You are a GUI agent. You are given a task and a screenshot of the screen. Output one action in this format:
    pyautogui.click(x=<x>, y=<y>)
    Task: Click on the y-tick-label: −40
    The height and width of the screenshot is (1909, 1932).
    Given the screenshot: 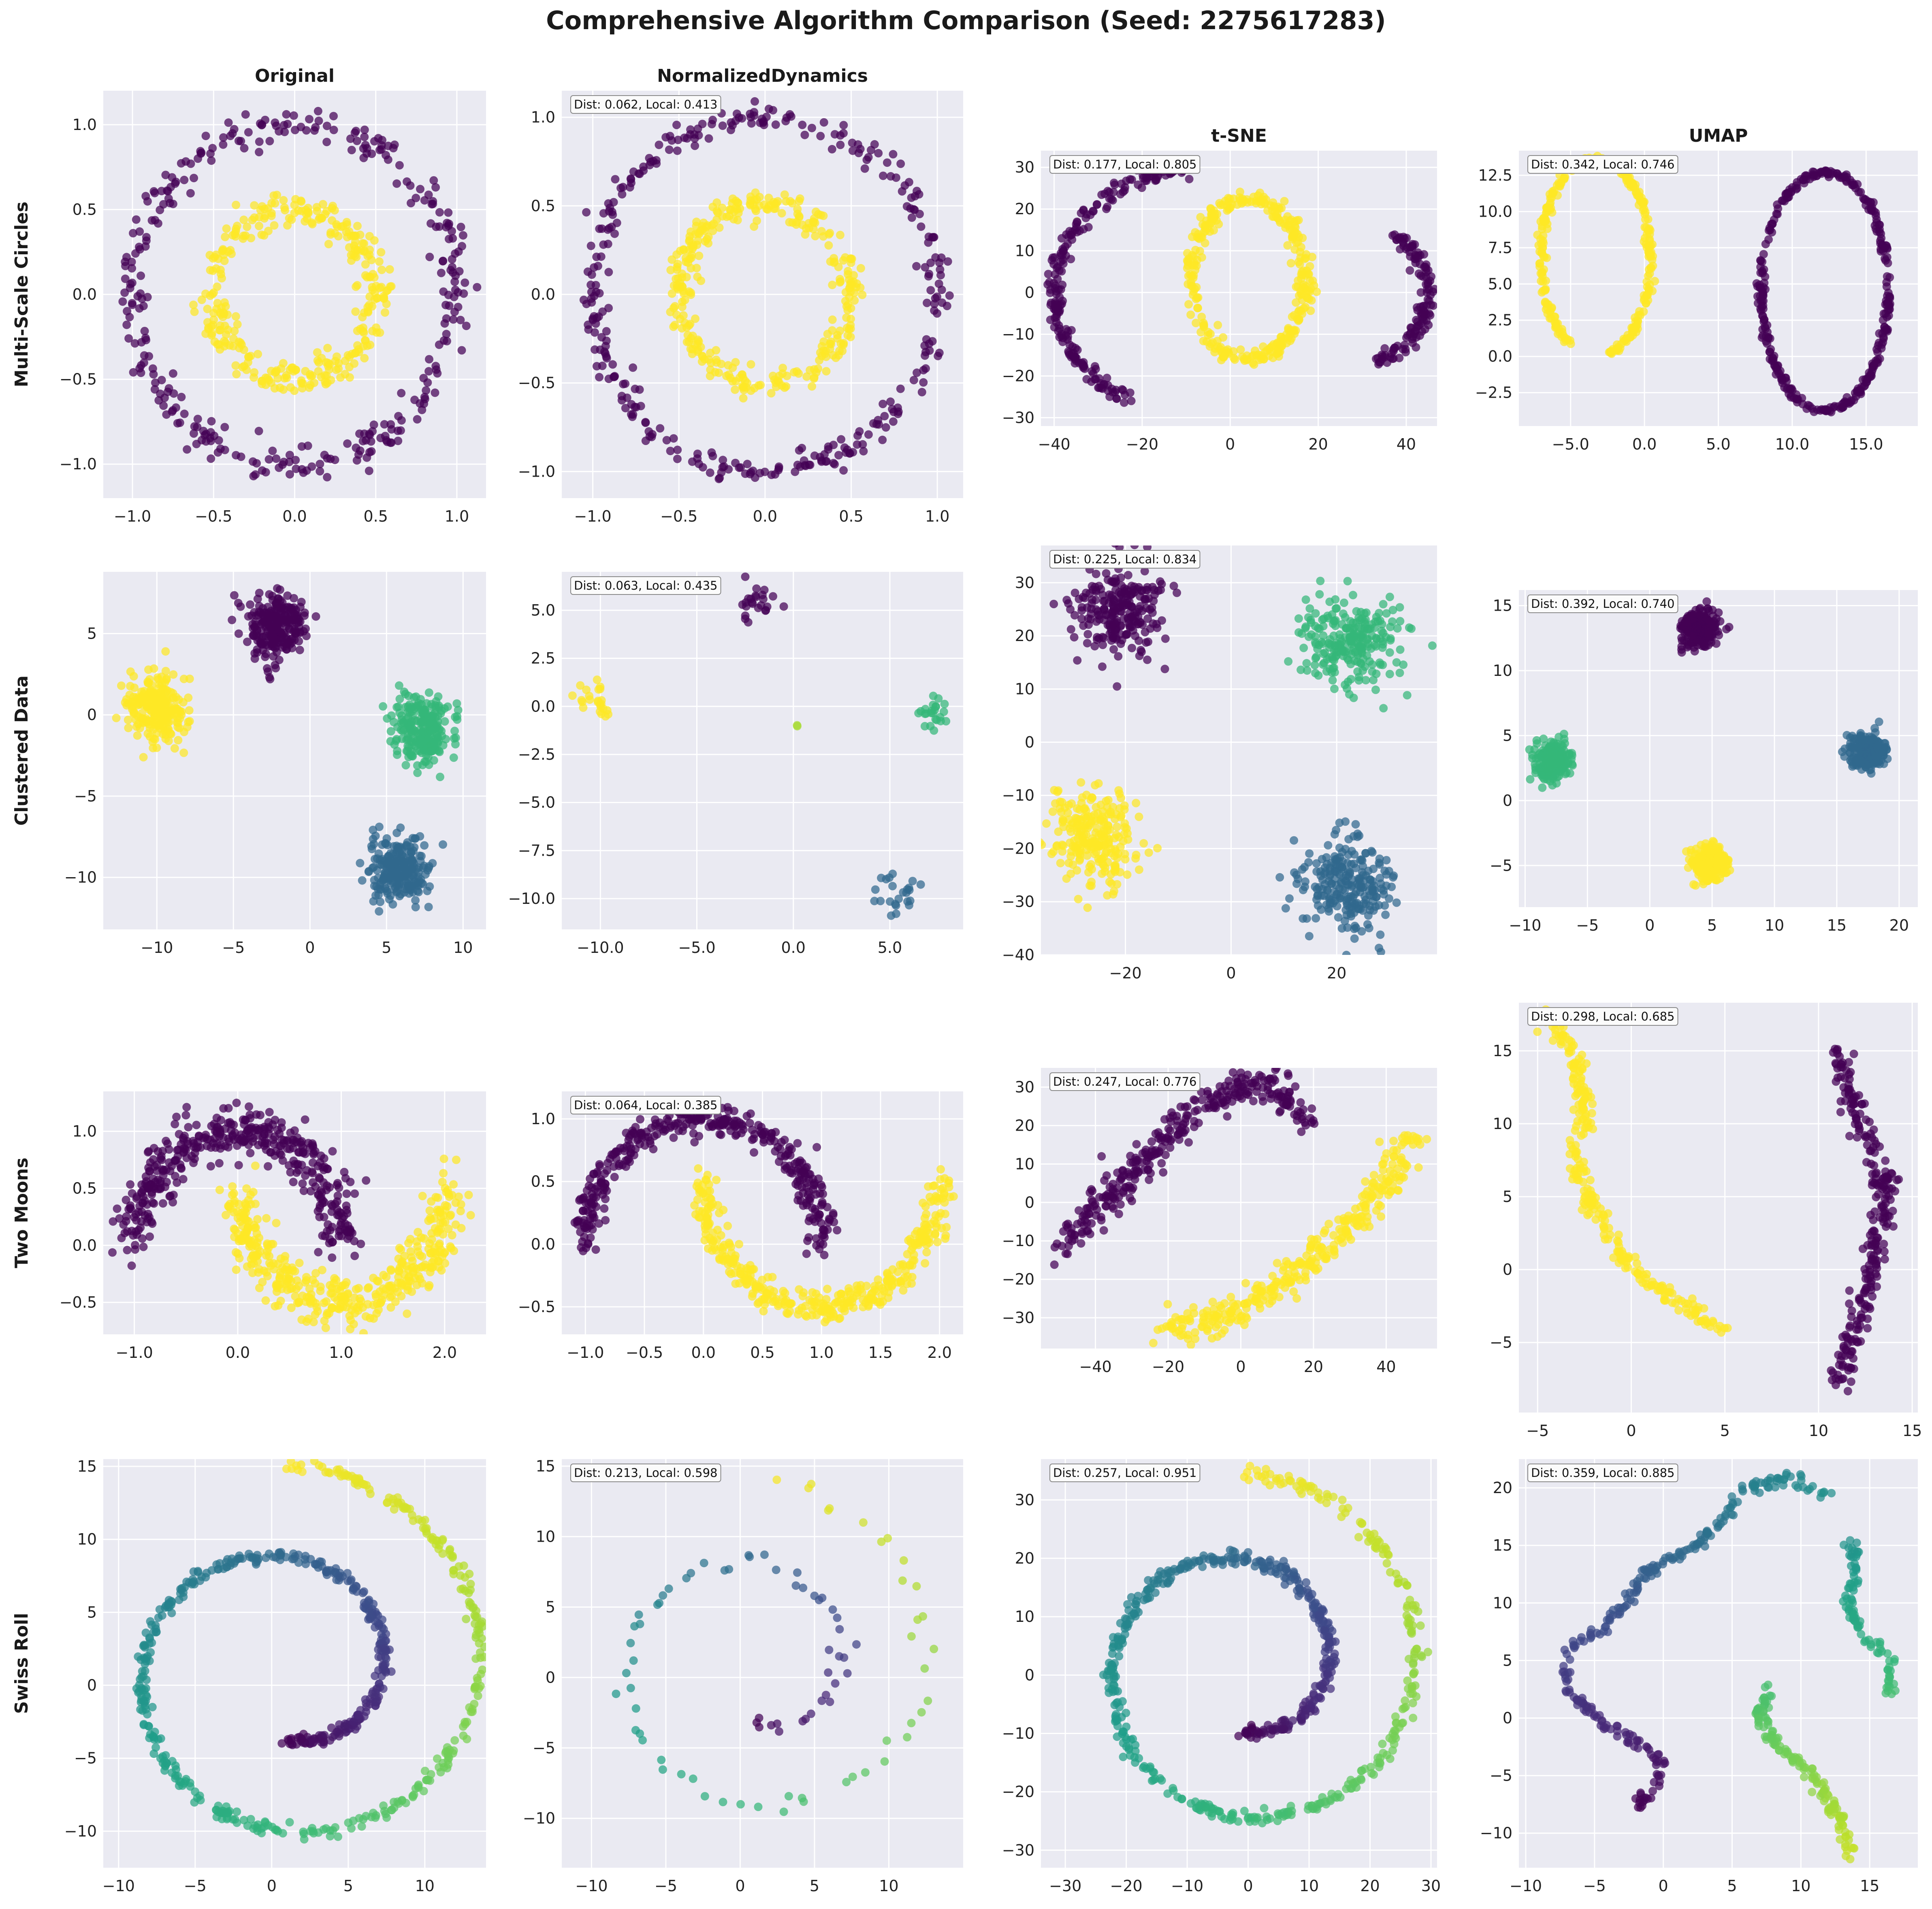 What is the action you would take?
    pyautogui.click(x=1018, y=955)
    